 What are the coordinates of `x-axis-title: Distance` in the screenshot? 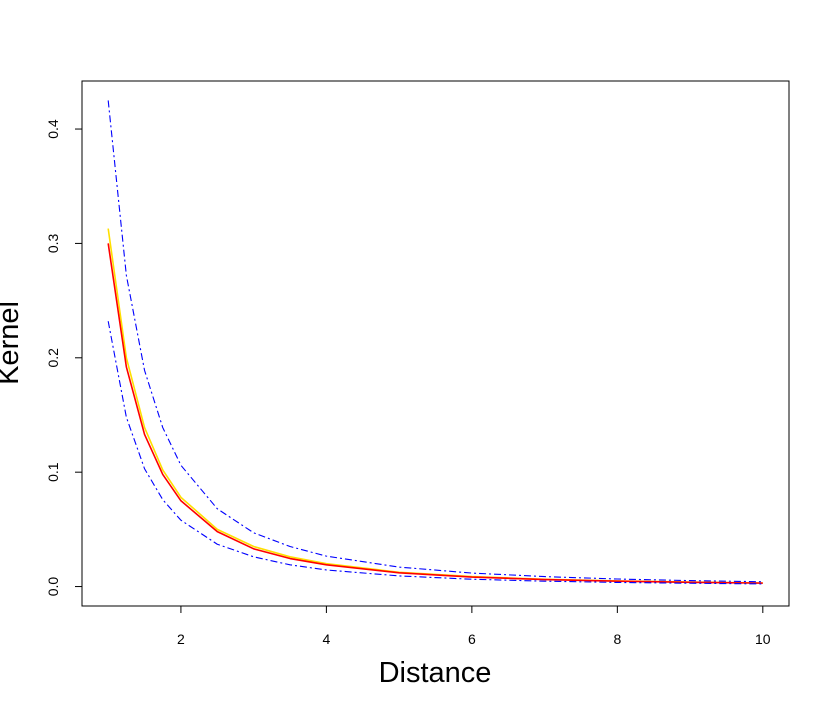 It's located at (435, 673).